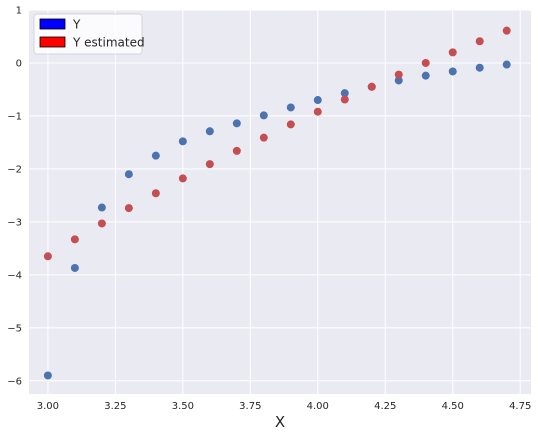  Describe the element at coordinates (520, 406) in the screenshot. I see `x-tick-label: 4.75` at that location.